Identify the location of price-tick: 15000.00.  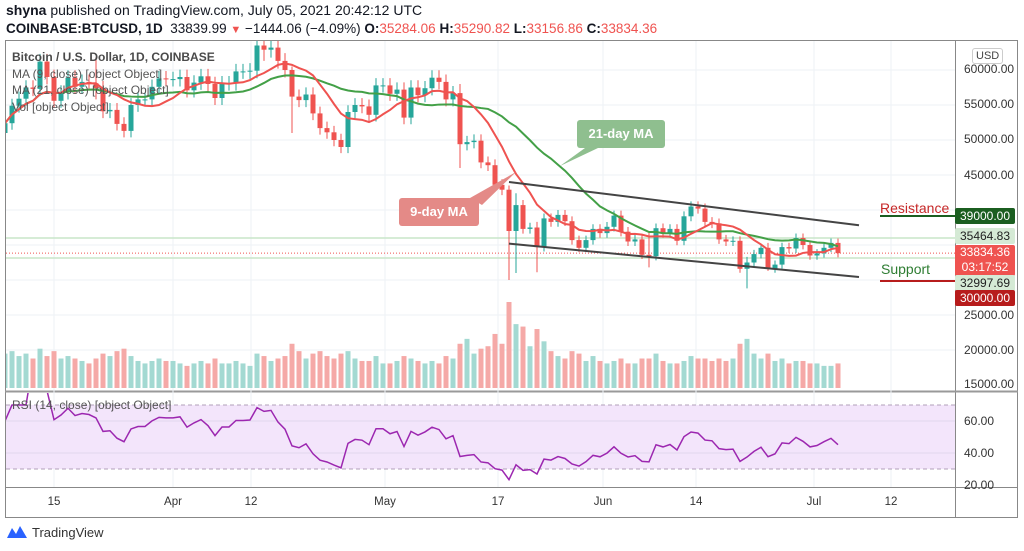
(989, 384).